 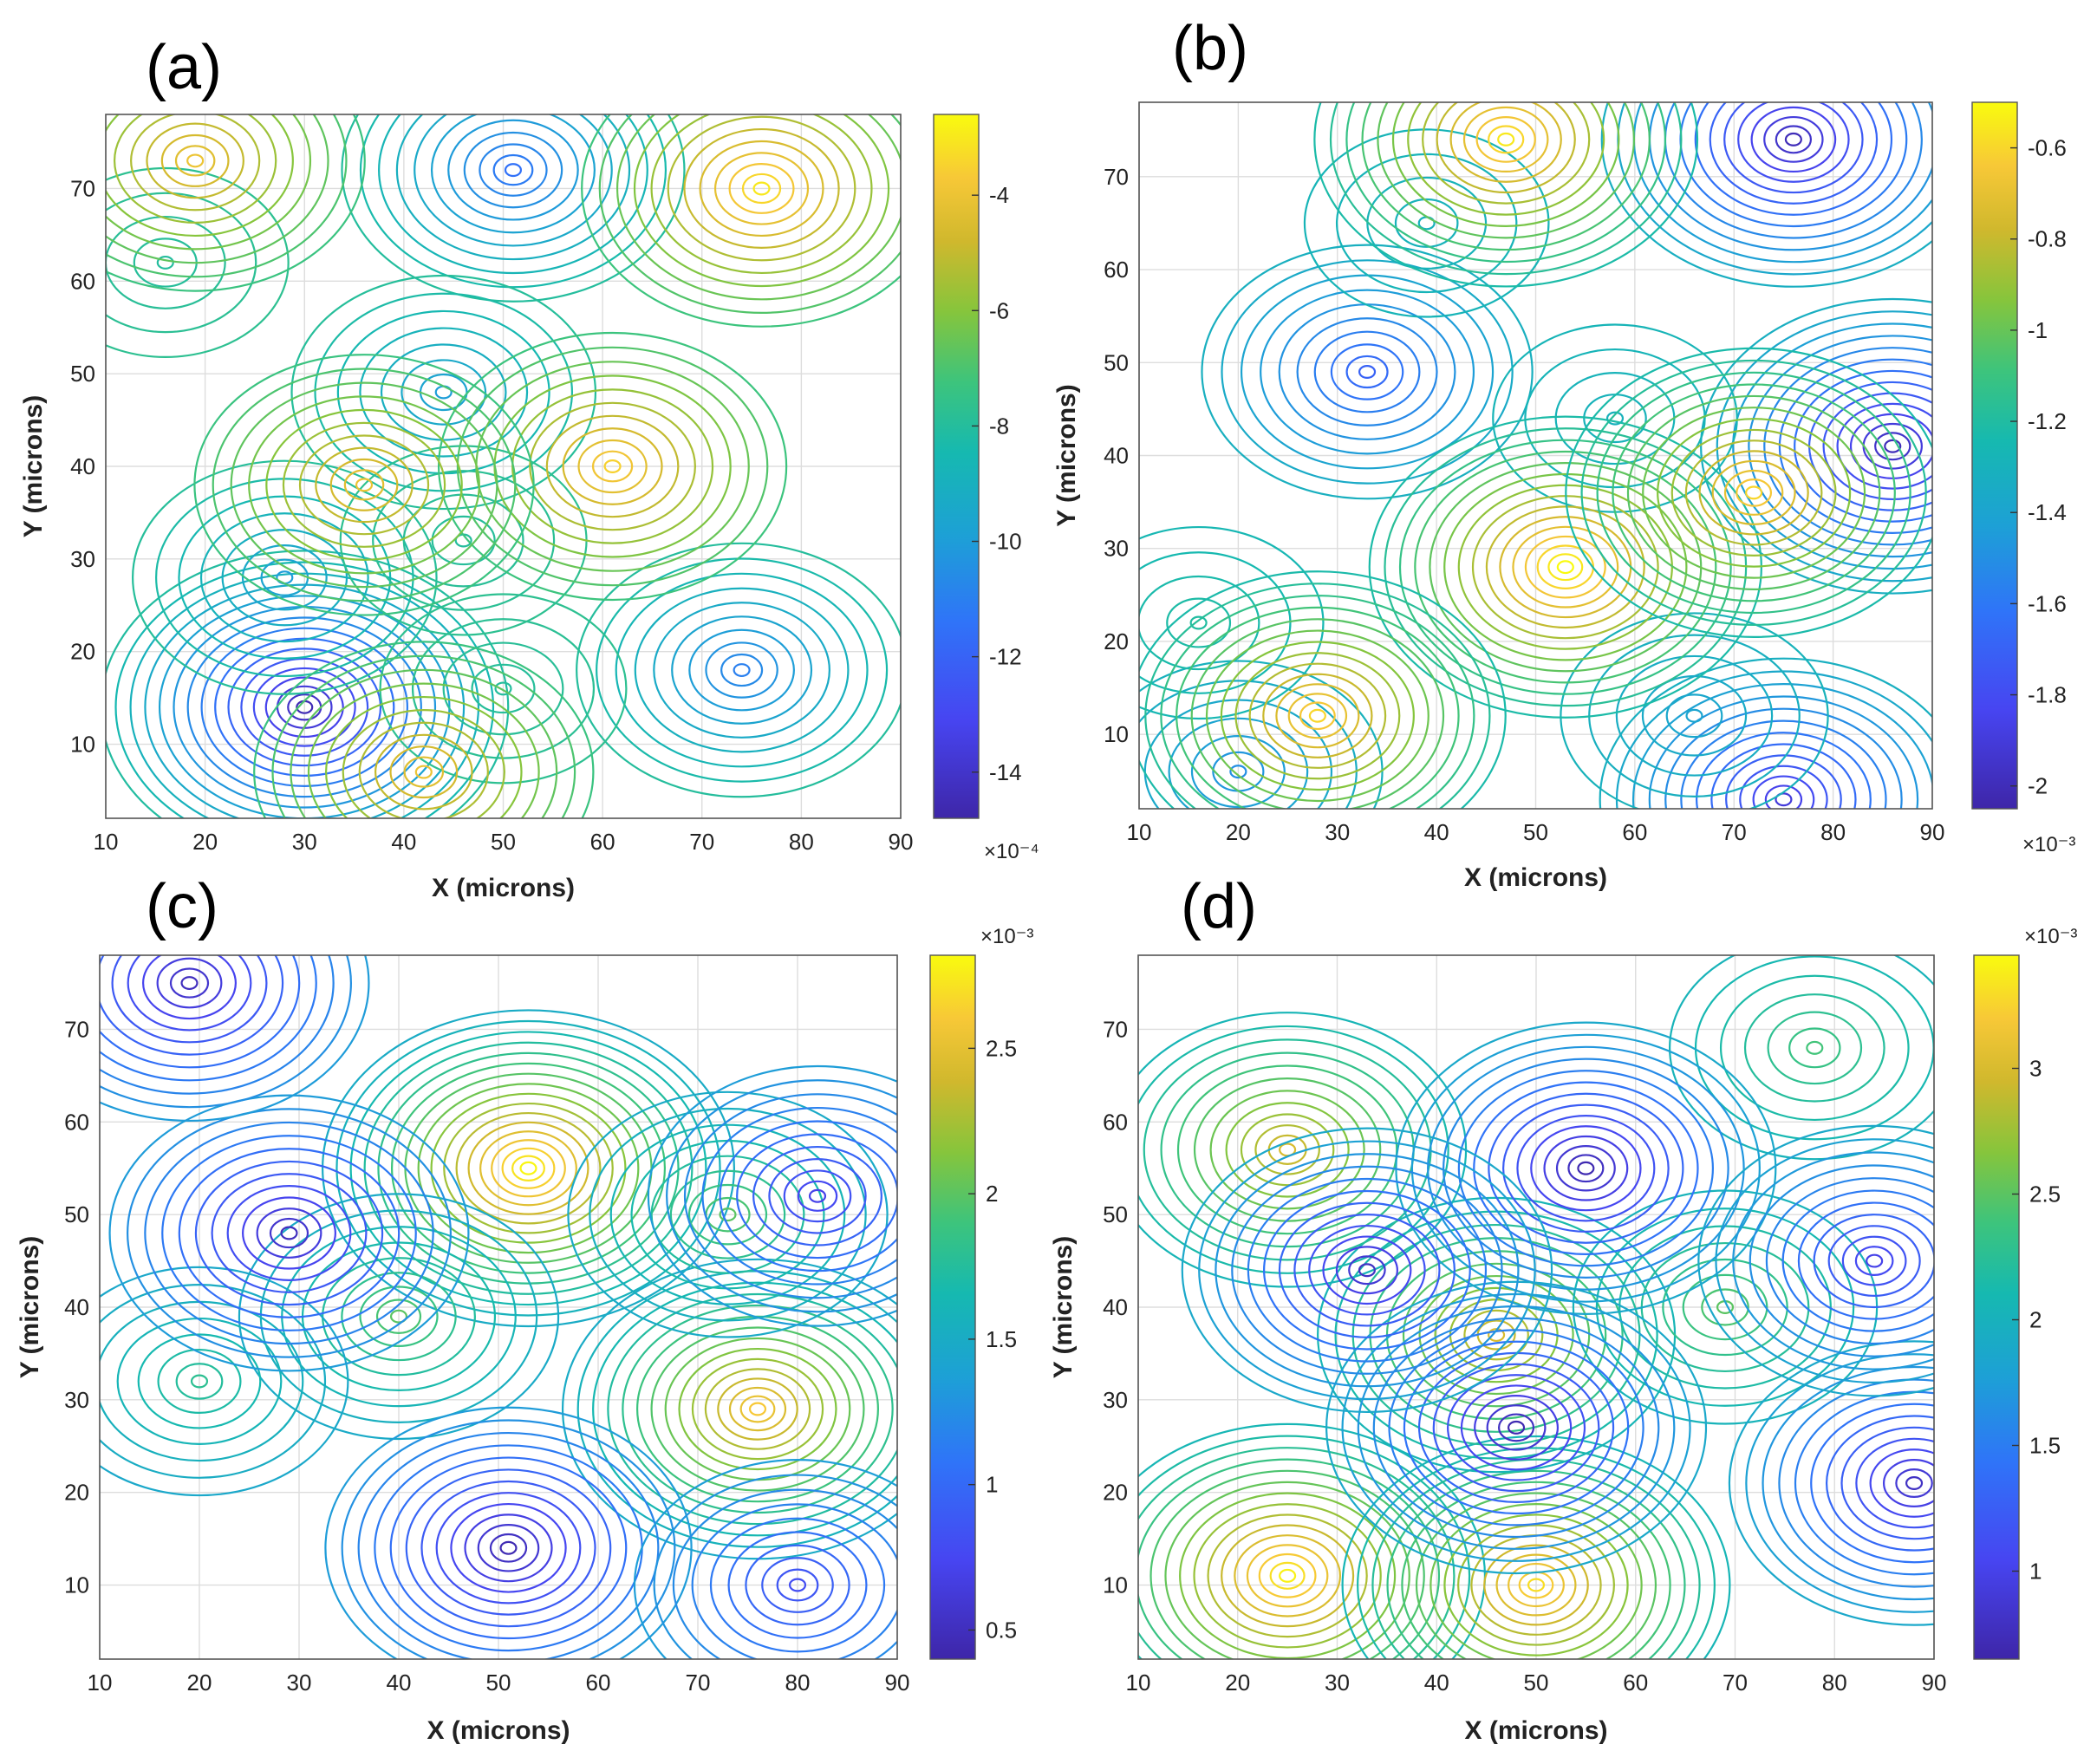 What do you see at coordinates (999, 195) in the screenshot?
I see `colorbar-tick-label: -4` at bounding box center [999, 195].